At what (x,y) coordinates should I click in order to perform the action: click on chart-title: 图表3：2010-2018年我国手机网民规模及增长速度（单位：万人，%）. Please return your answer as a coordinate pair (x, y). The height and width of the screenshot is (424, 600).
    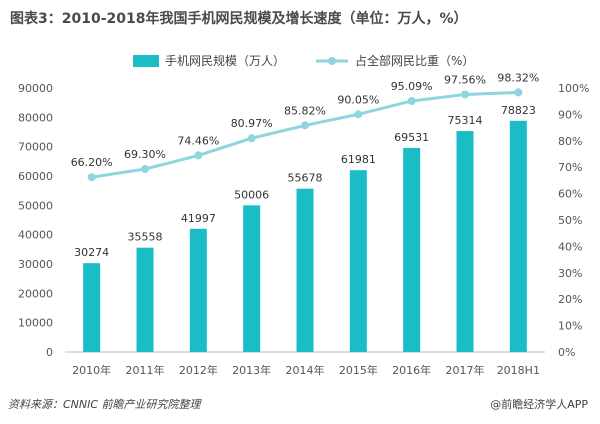
    Looking at the image, I should click on (239, 19).